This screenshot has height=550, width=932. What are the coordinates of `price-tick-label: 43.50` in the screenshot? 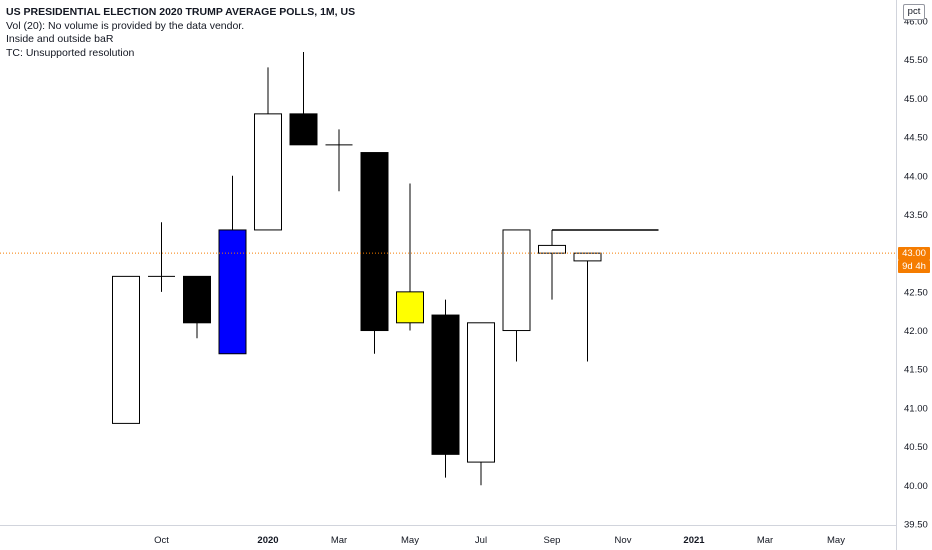 It's located at (916, 215).